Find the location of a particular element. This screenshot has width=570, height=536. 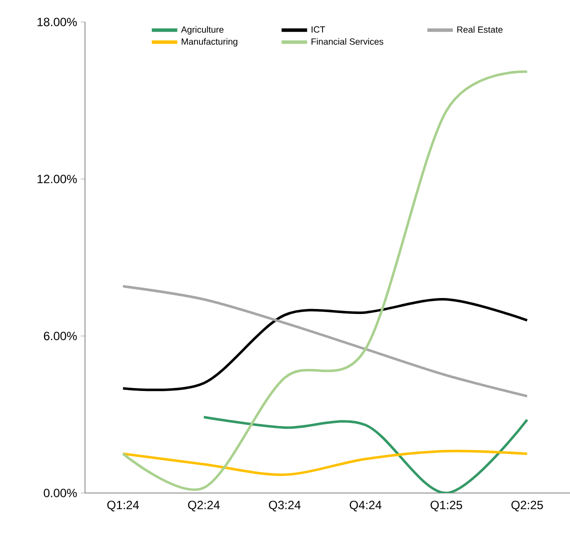

y-tick-label: 18.00% is located at coordinates (57, 22).